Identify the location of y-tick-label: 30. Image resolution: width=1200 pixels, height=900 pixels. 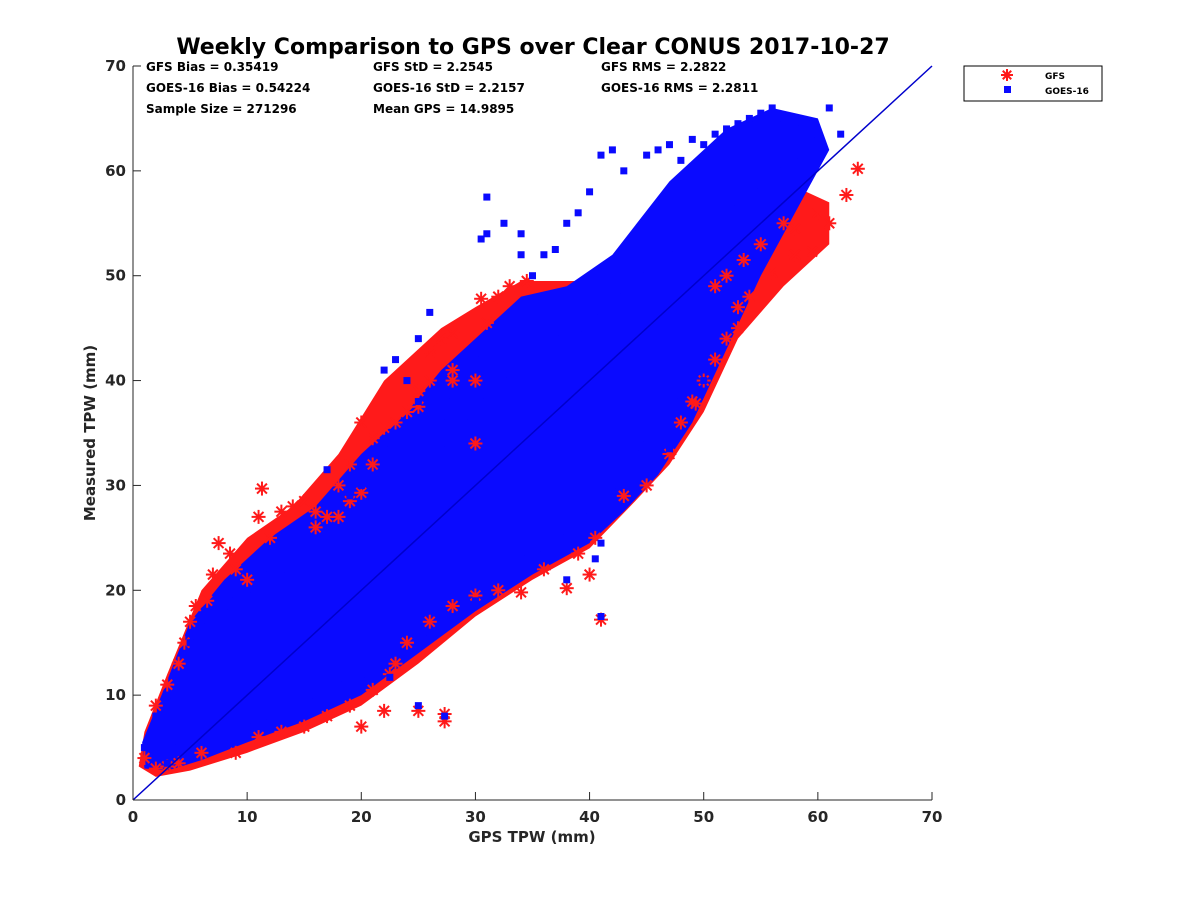
(115, 485).